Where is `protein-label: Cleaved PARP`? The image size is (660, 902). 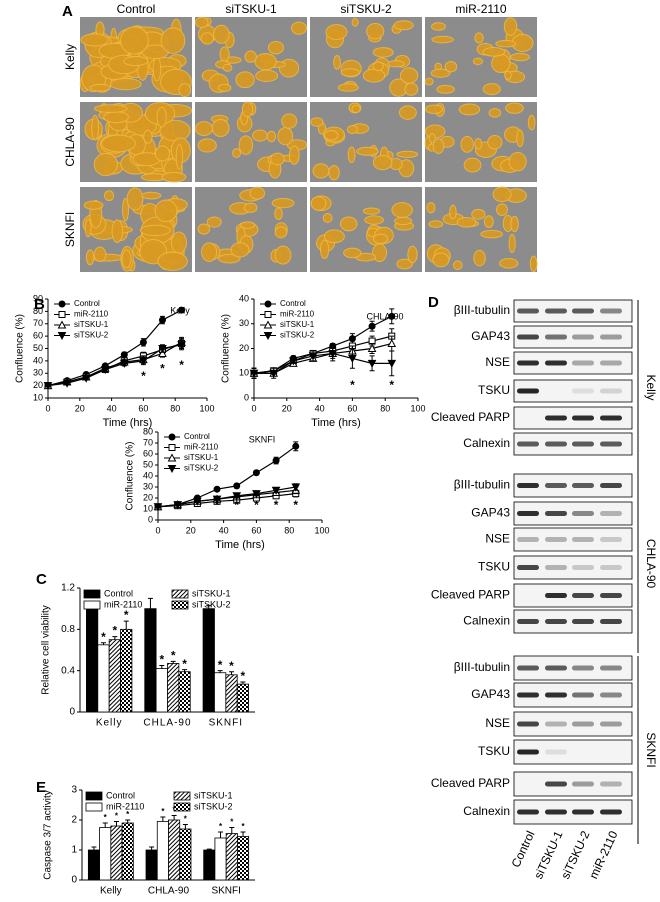
protein-label: Cleaved PARP is located at coordinates (470, 417).